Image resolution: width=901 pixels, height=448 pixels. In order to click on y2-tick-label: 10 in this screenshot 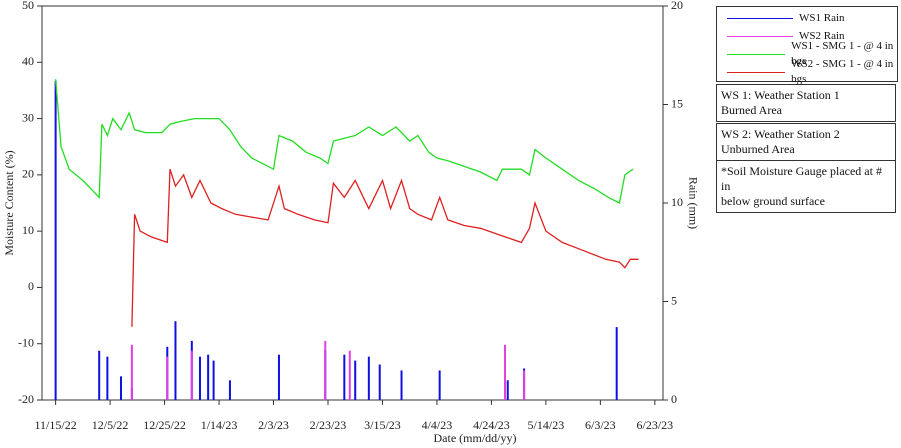, I will do `click(677, 202)`.